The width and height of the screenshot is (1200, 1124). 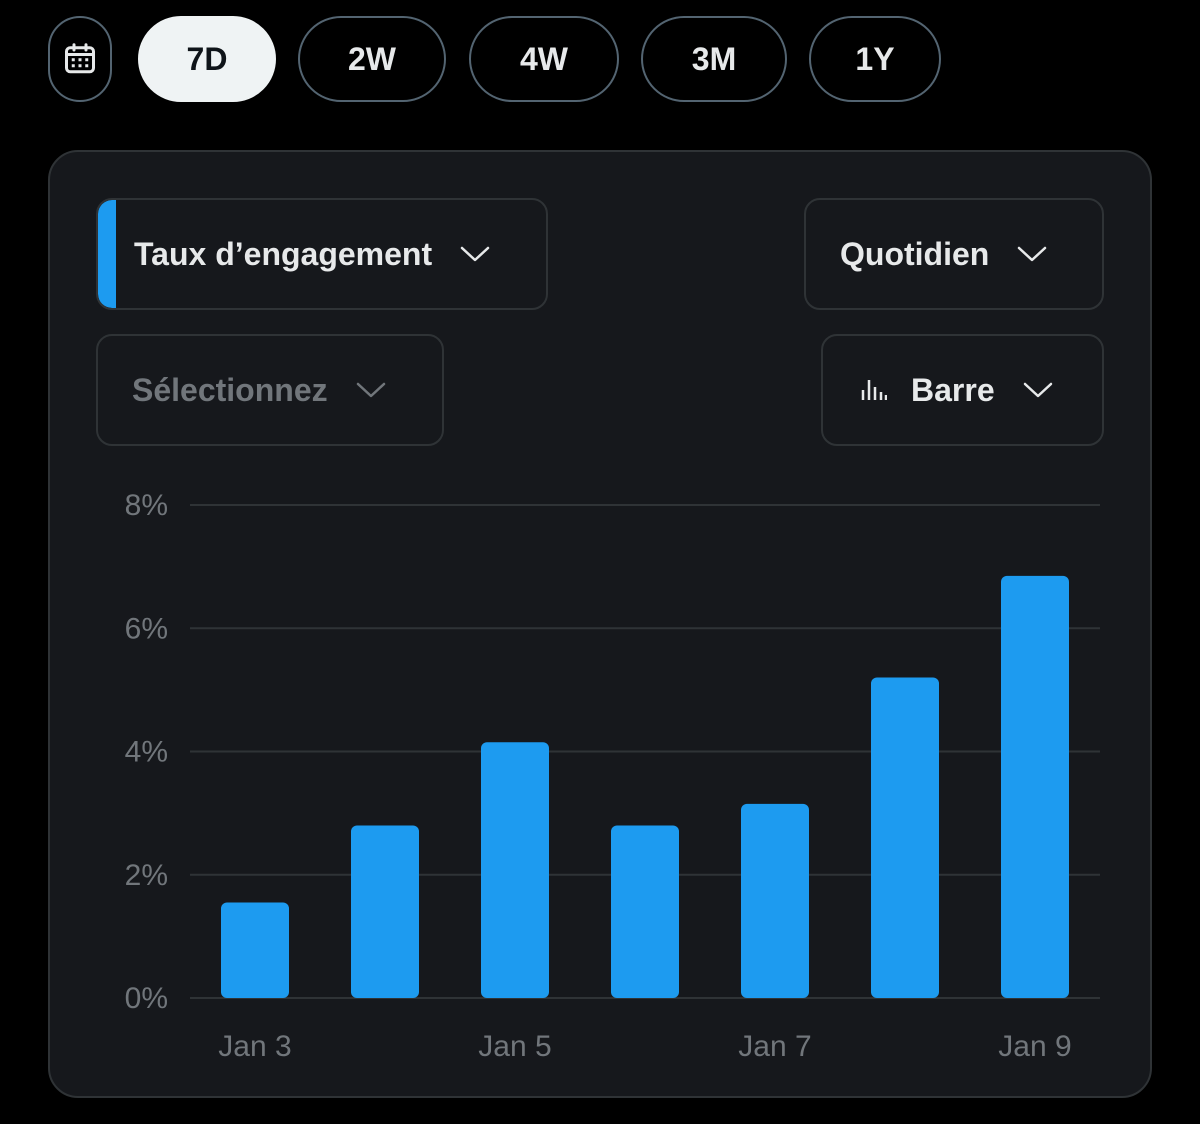 I want to click on x-tick-label: Jan 3, so click(x=254, y=1046).